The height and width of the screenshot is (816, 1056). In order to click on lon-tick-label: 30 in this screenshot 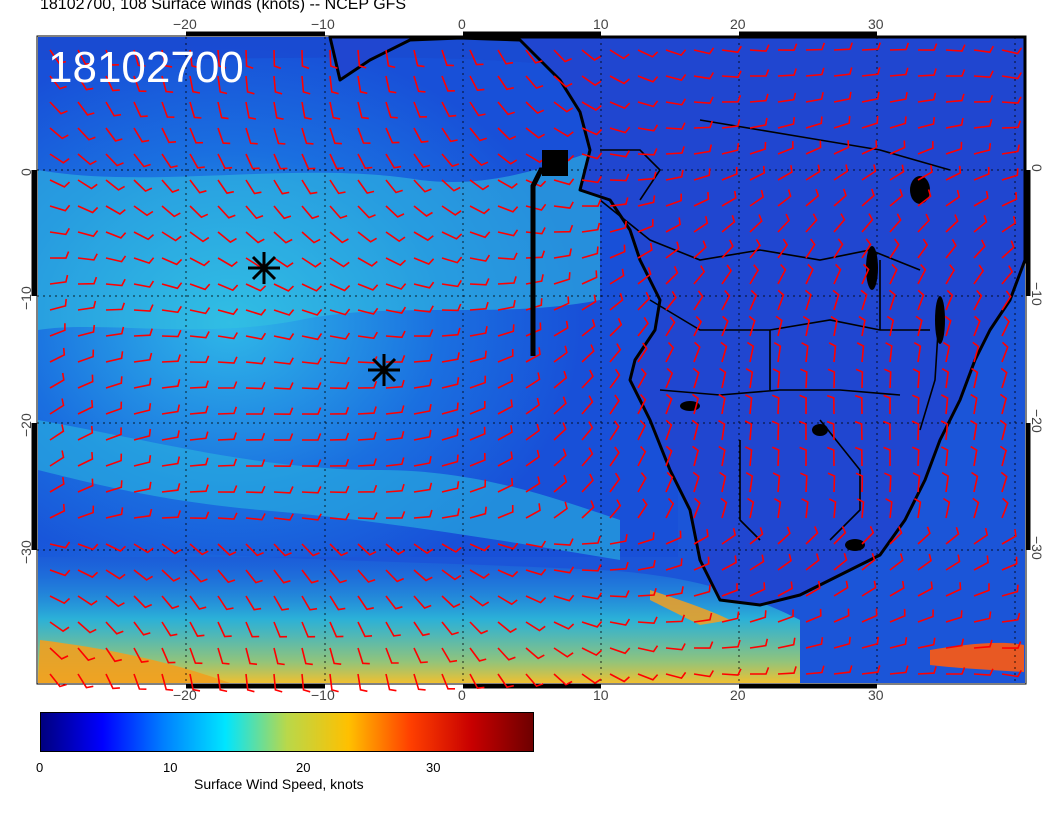, I will do `click(876, 24)`.